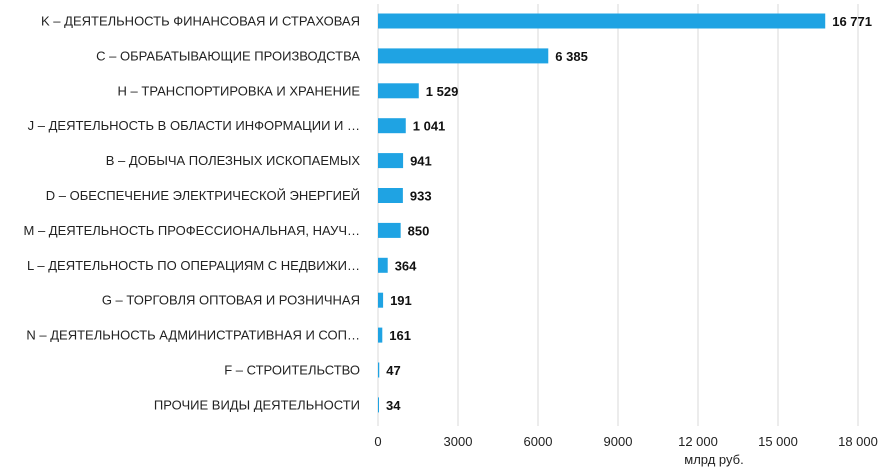 The height and width of the screenshot is (471, 886). Describe the element at coordinates (571, 56) in the screenshot. I see `value-label: 6 385` at that location.